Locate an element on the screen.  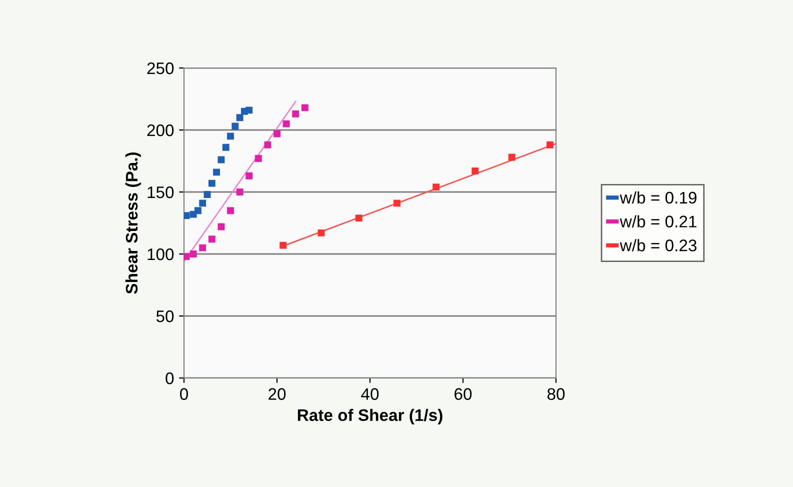
y-tick-label: 50 is located at coordinates (165, 316).